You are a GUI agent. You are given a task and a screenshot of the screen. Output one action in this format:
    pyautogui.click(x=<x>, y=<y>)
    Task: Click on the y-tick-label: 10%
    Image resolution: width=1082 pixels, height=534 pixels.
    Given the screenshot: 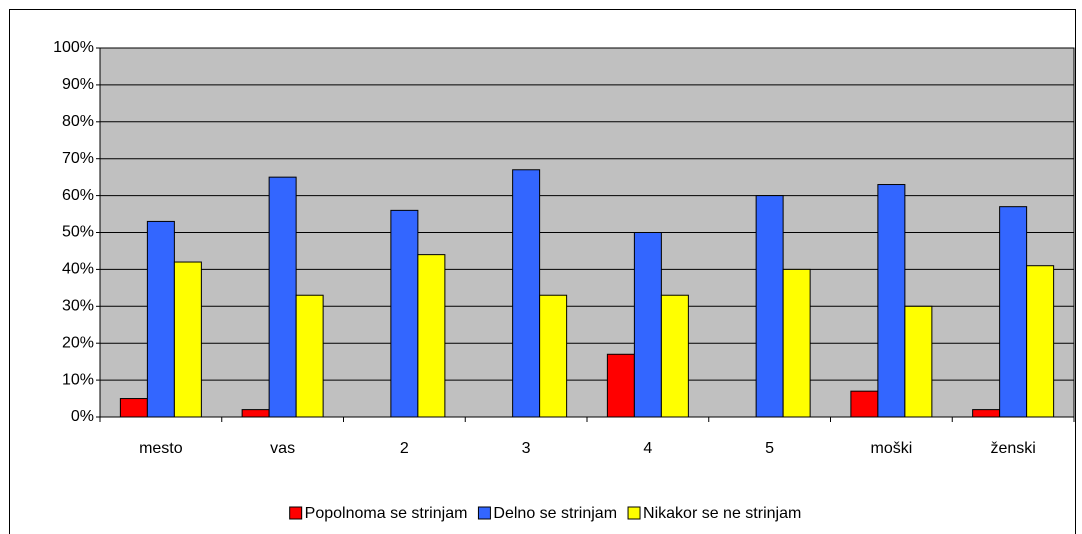 What is the action you would take?
    pyautogui.click(x=78, y=379)
    